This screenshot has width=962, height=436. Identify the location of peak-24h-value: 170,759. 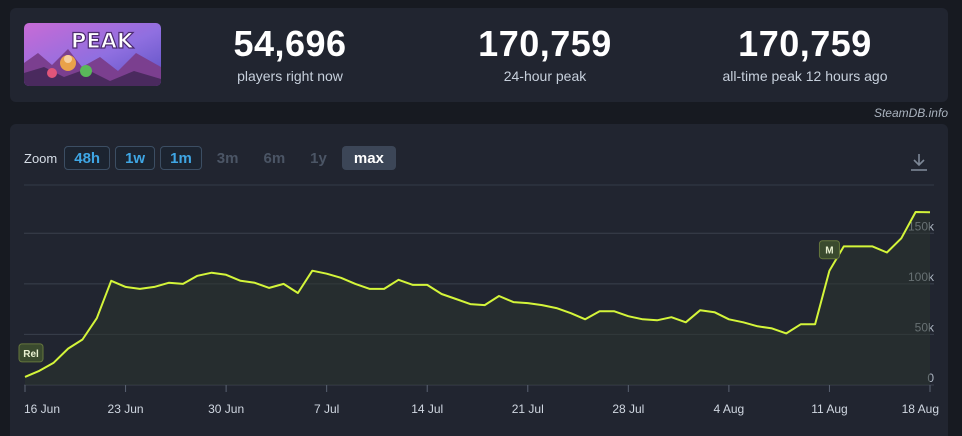
(545, 43).